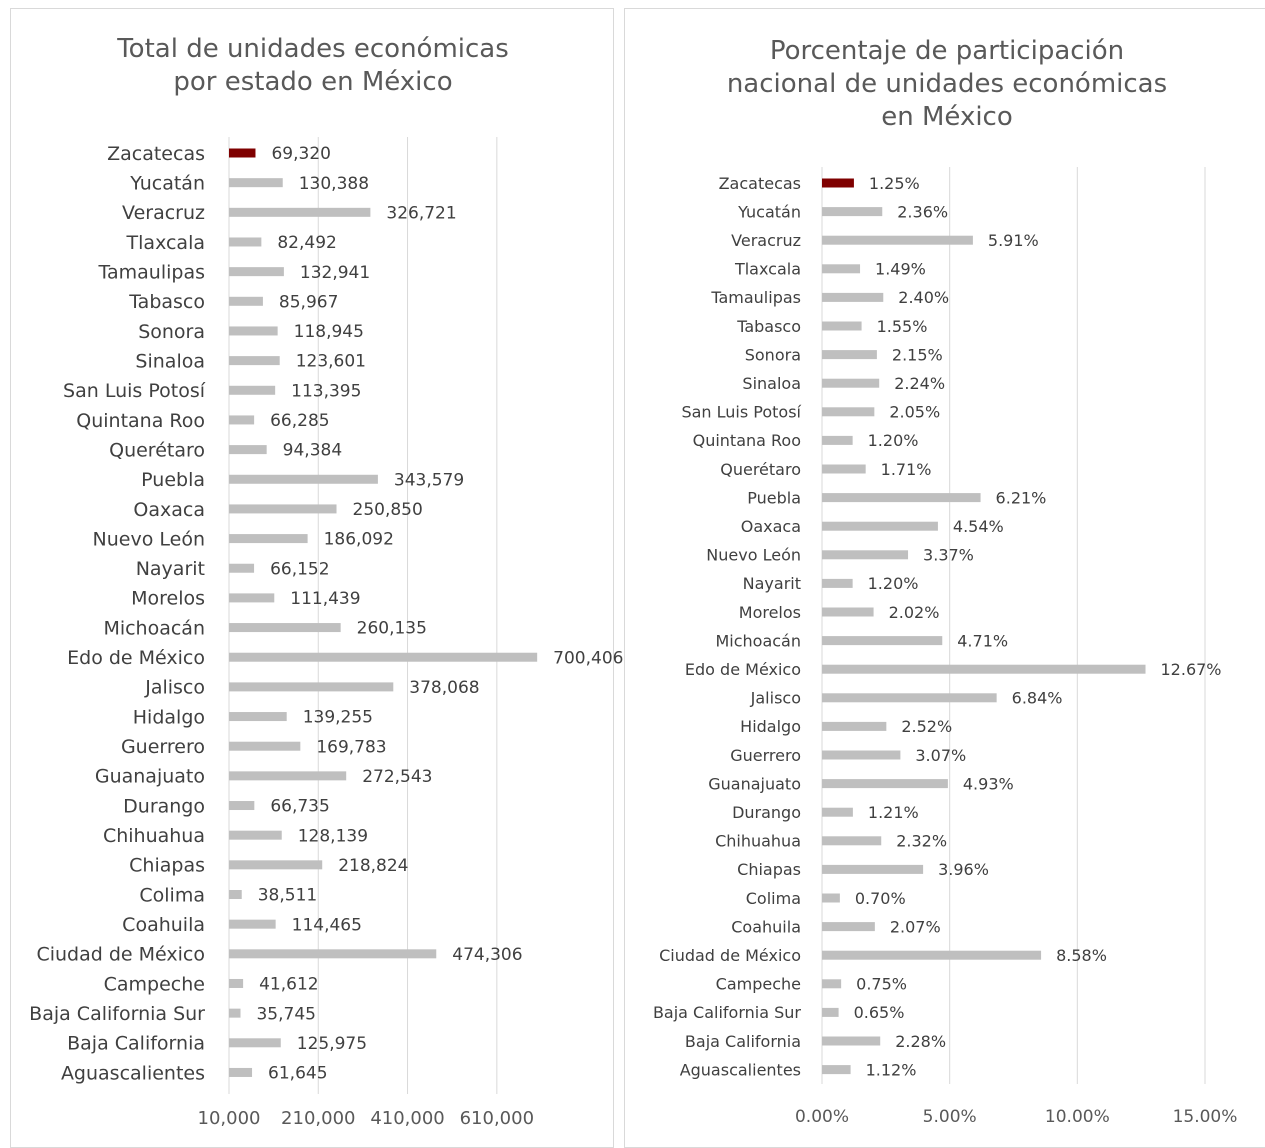 The width and height of the screenshot is (1265, 1148). I want to click on data-label: 2.05%, so click(914, 412).